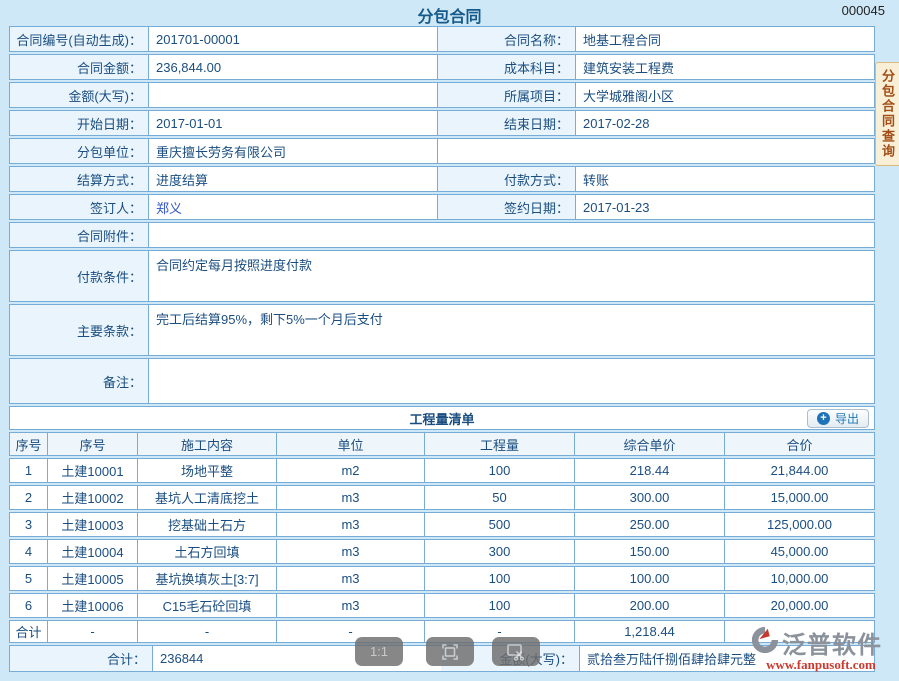 This screenshot has height=681, width=899. What do you see at coordinates (629, 96) in the screenshot?
I see `project-value: 大学城雅阁小区` at bounding box center [629, 96].